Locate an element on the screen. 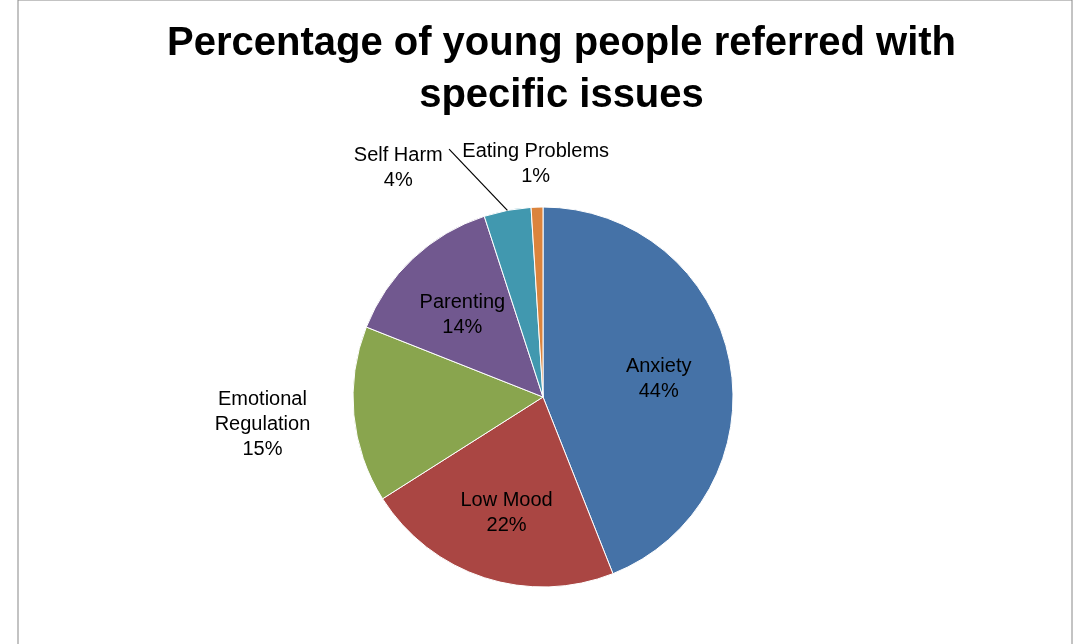 The width and height of the screenshot is (1073, 644). slice-label: Parenting is located at coordinates (462, 301).